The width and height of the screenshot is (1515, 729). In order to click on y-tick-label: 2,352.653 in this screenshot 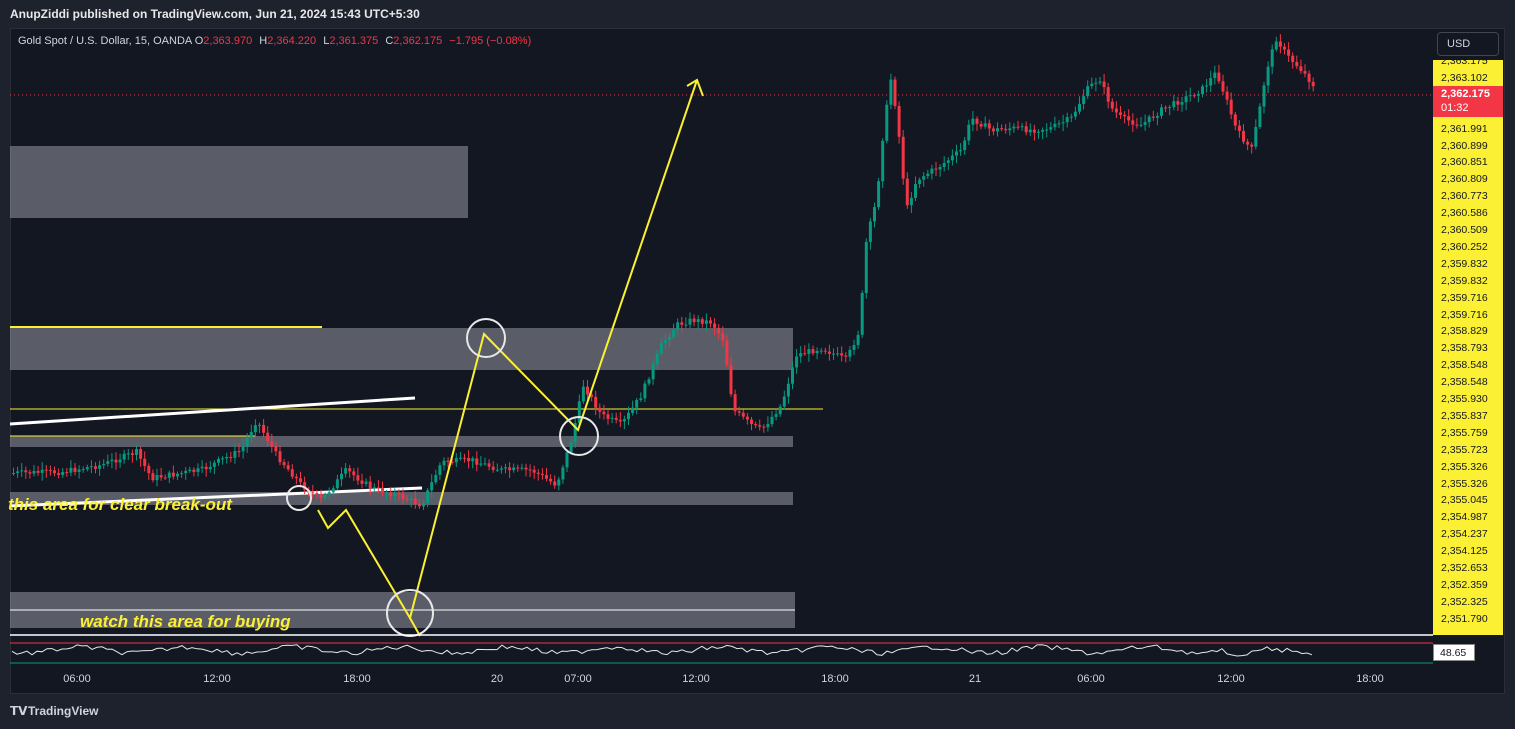, I will do `click(1464, 568)`.